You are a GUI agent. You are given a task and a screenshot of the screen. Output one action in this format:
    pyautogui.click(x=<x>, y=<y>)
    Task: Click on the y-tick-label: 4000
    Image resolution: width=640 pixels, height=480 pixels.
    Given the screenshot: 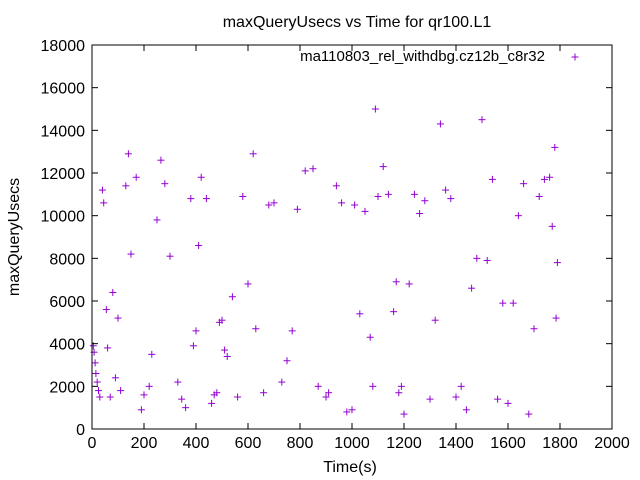 What is the action you would take?
    pyautogui.click(x=67, y=345)
    